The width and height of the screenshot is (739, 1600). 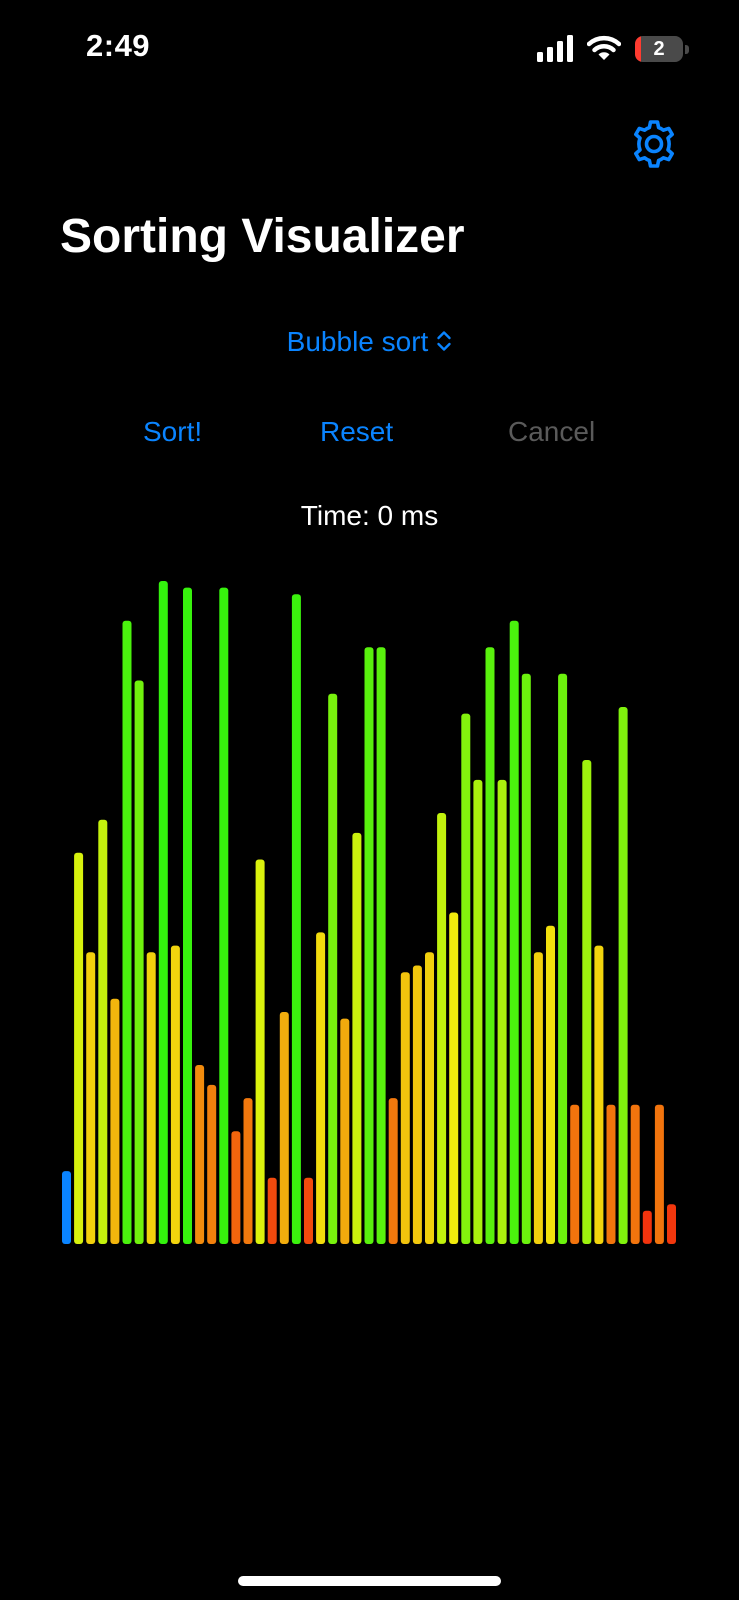 What do you see at coordinates (552, 431) in the screenshot?
I see `cancel-button: Cancel` at bounding box center [552, 431].